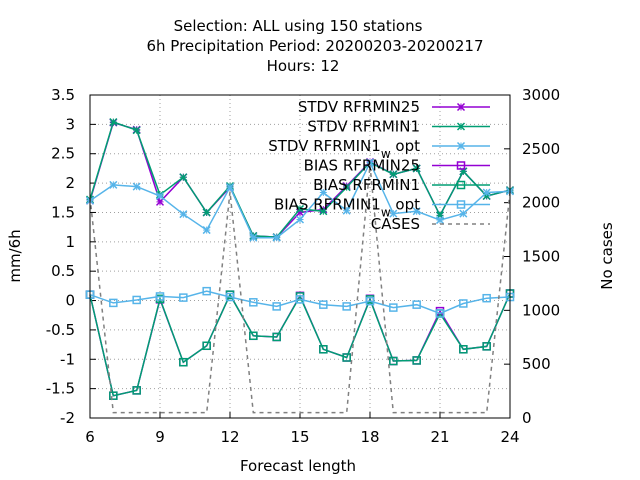 The height and width of the screenshot is (480, 640). I want to click on y2-tick-label: 2500, so click(541, 149).